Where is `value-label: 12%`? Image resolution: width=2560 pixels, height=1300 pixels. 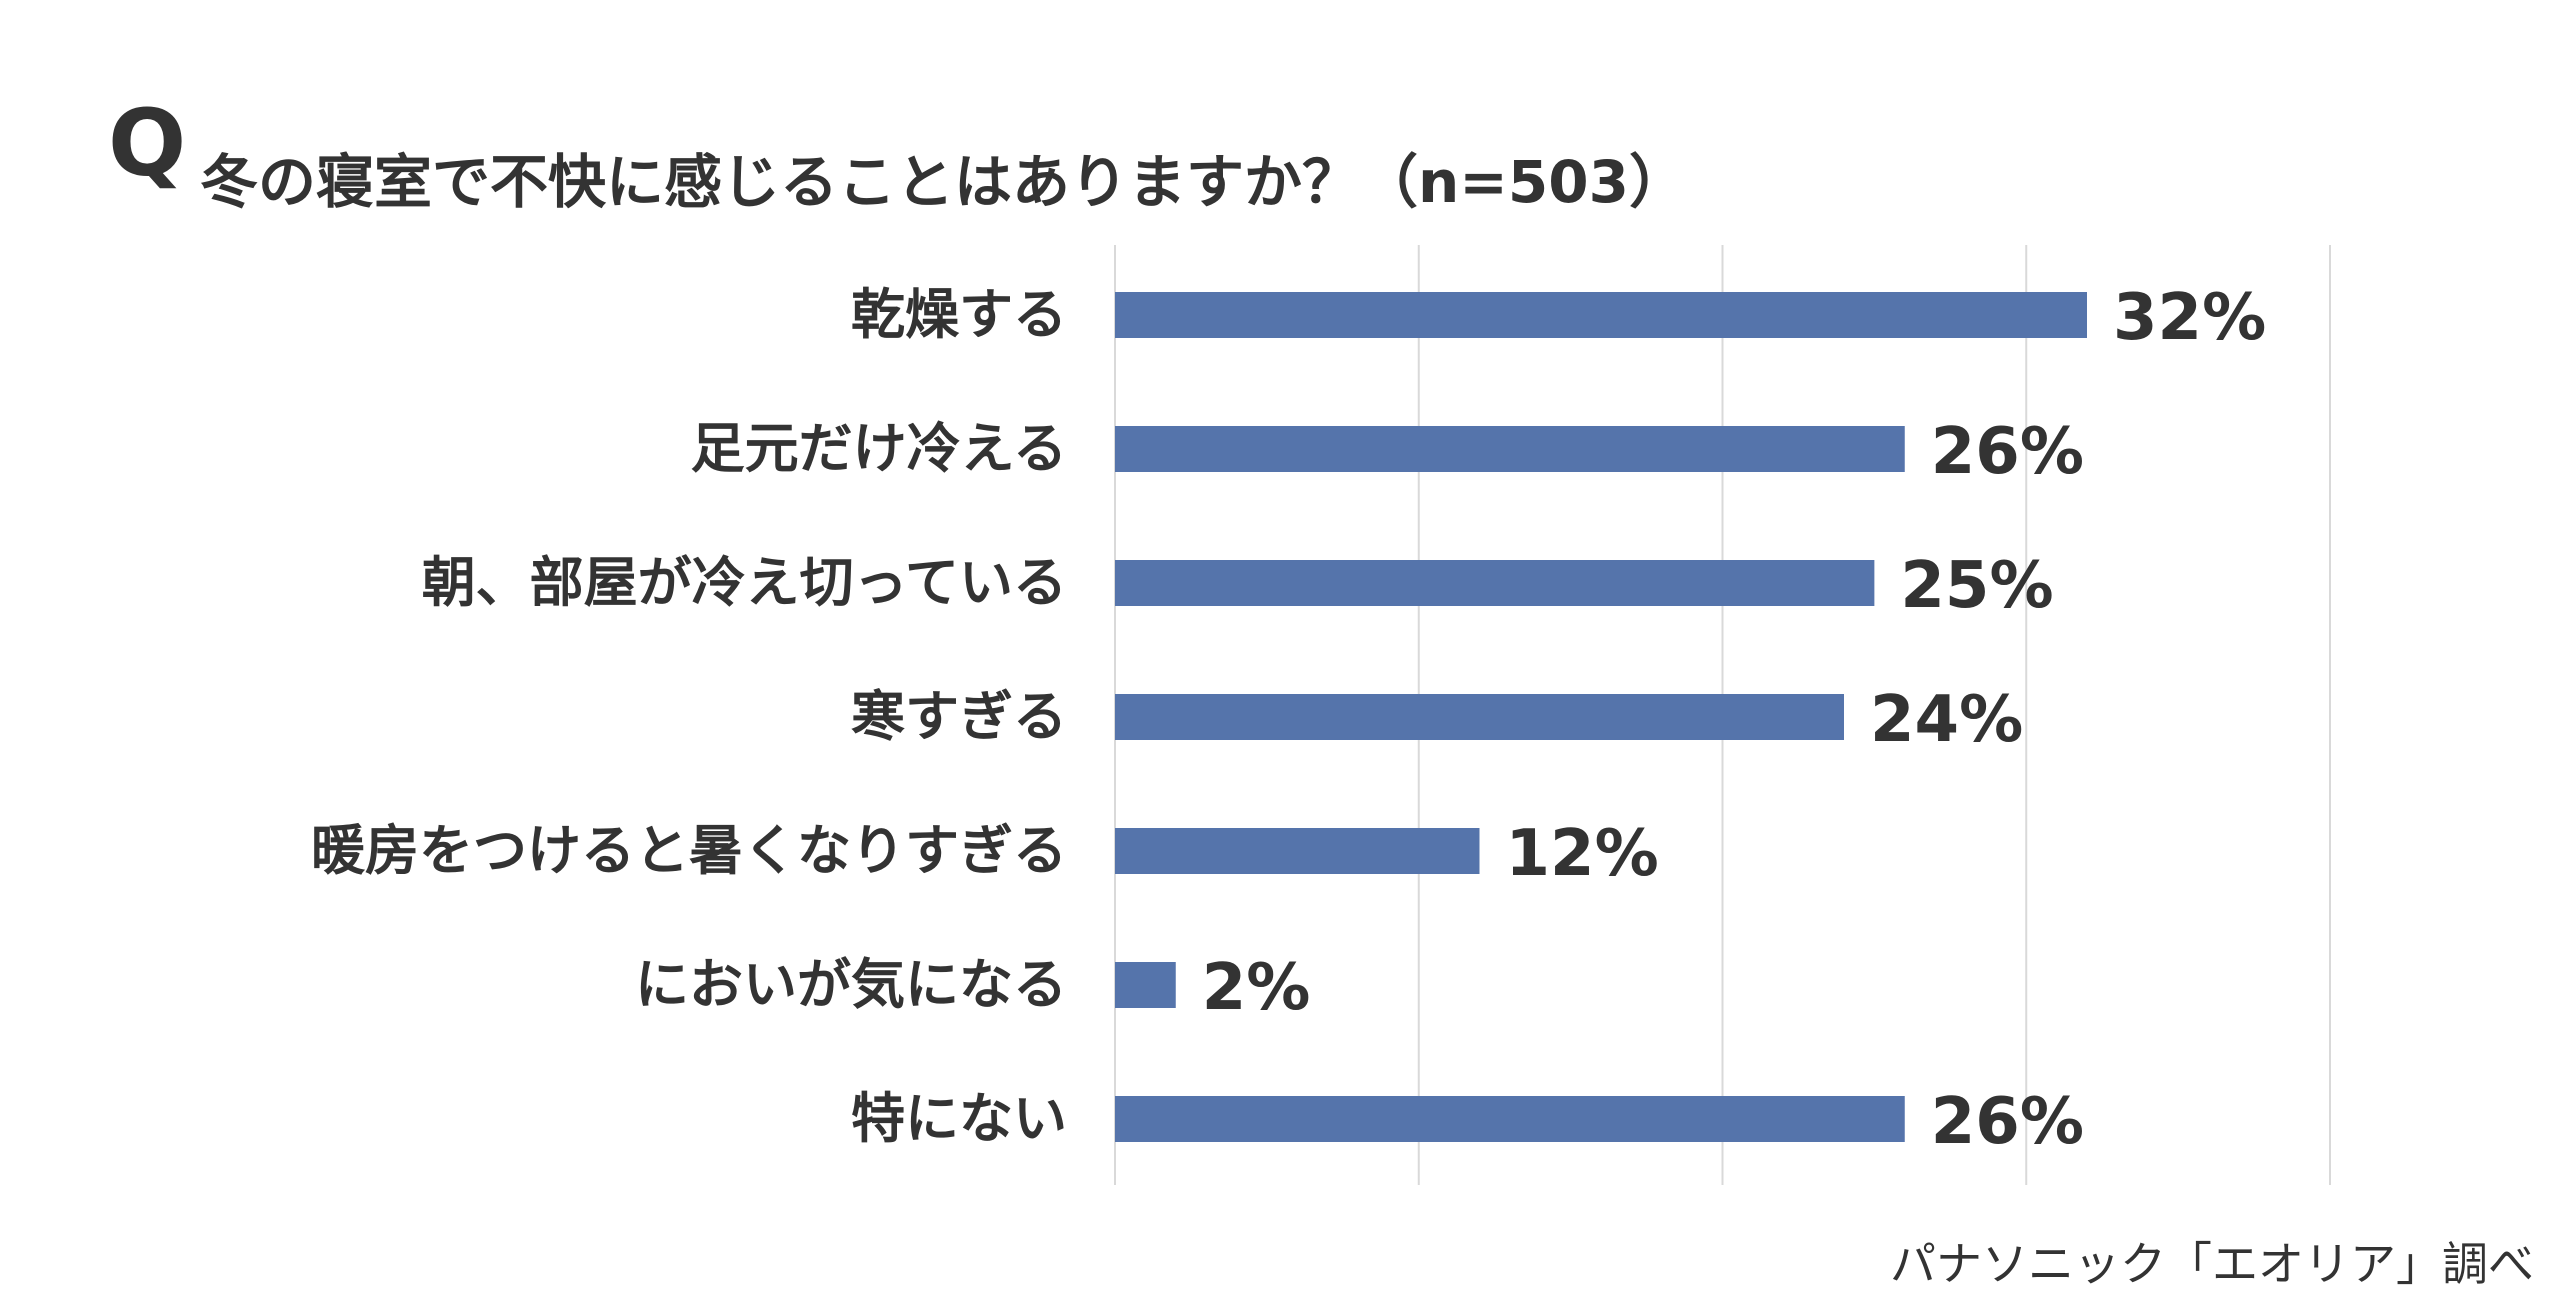 value-label: 12% is located at coordinates (1582, 854).